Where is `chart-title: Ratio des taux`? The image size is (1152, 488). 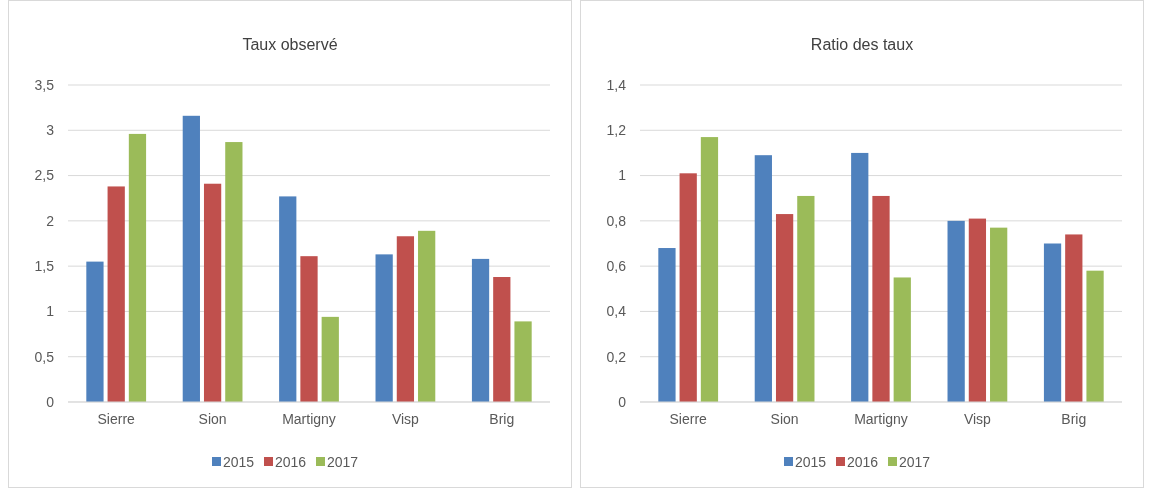 chart-title: Ratio des taux is located at coordinates (862, 44).